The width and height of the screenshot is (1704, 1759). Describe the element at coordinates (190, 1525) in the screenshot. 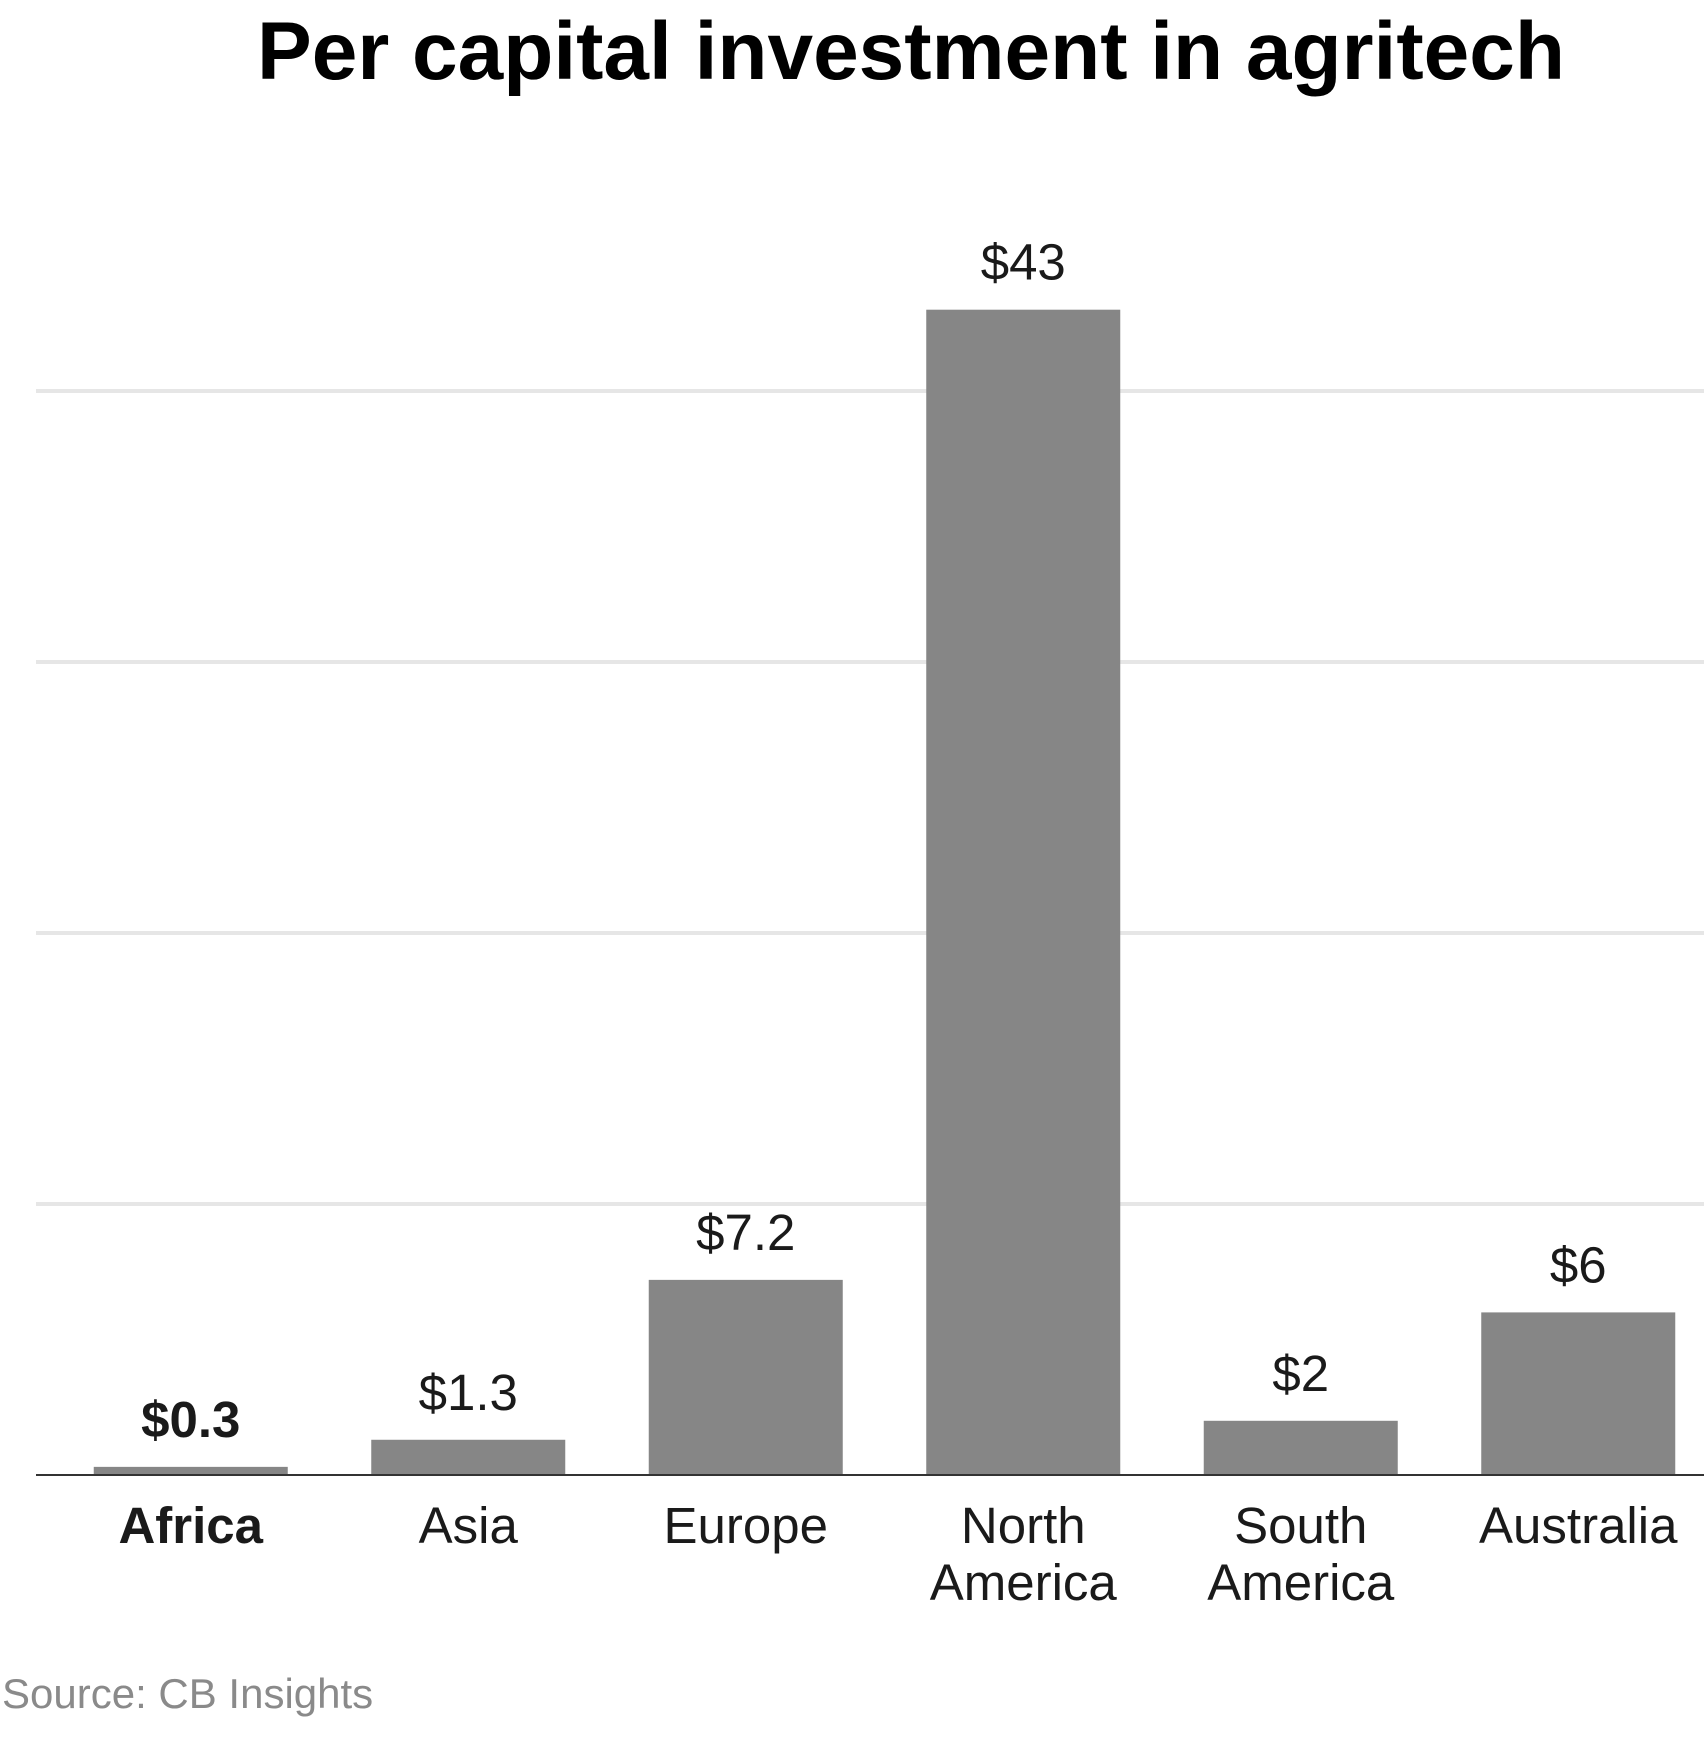

I see `category-label: Africa` at that location.